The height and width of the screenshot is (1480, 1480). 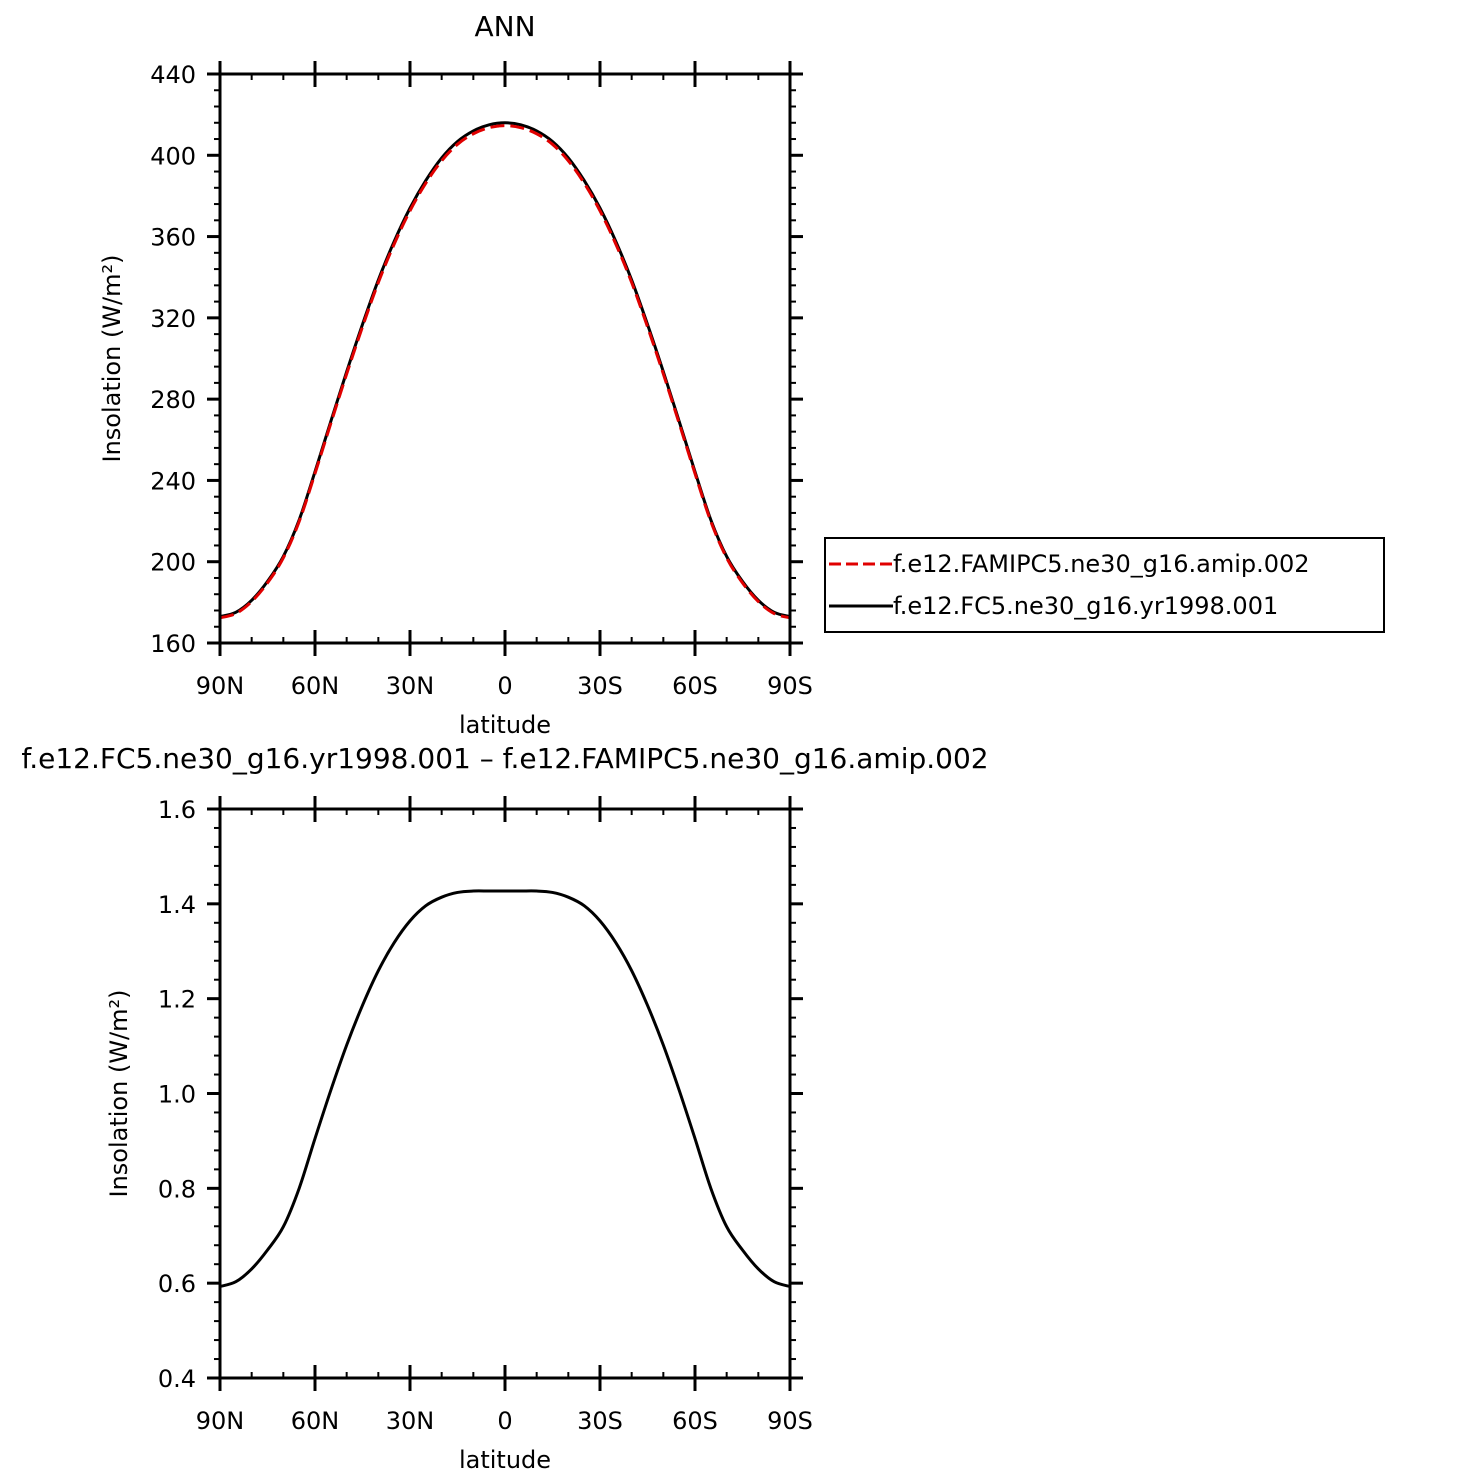 What do you see at coordinates (173, 400) in the screenshot?
I see `y-tick-label: 280` at bounding box center [173, 400].